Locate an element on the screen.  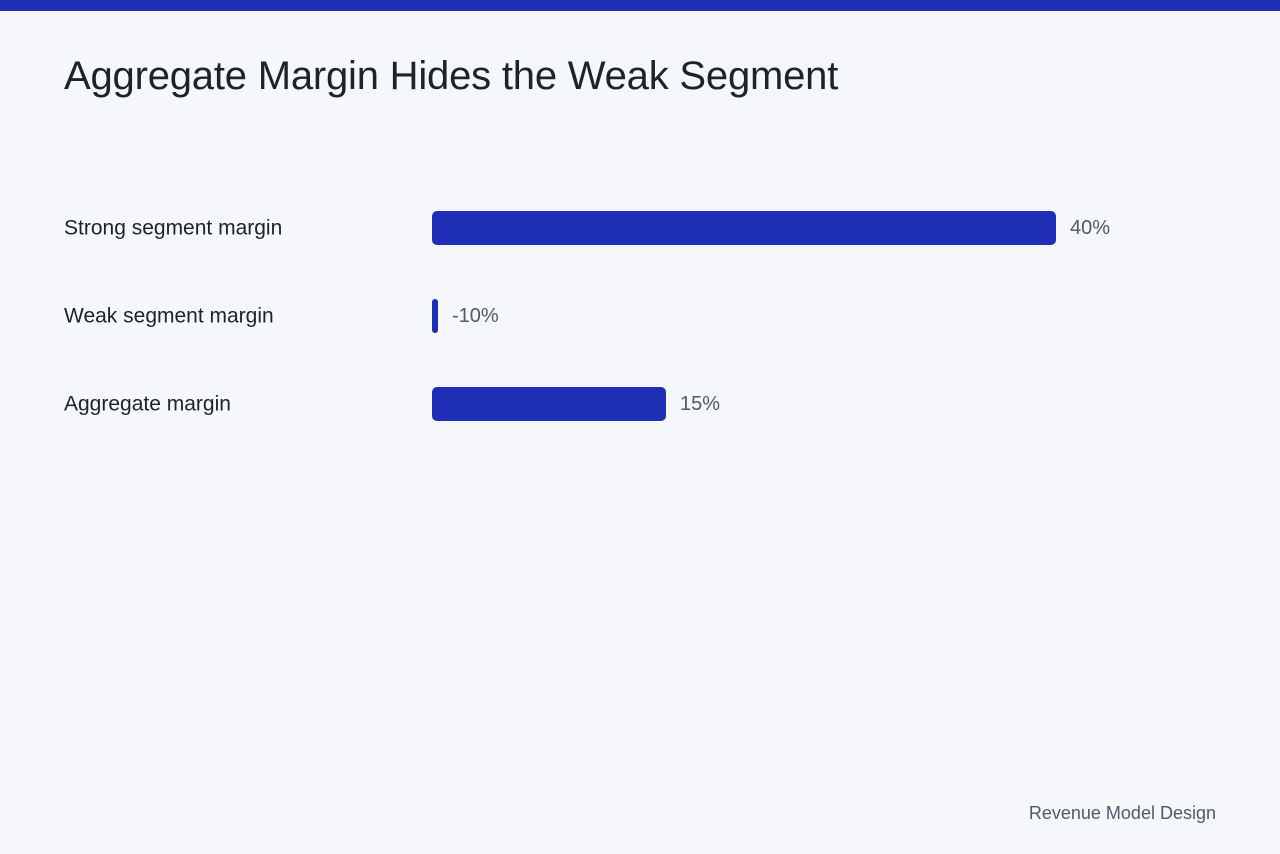
top-accent-bar is located at coordinates (640, 5).